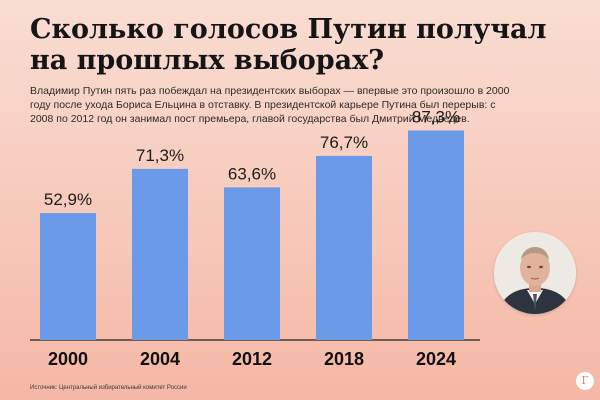 This screenshot has width=600, height=400. I want to click on data-label-2004: 71,3%, so click(160, 155).